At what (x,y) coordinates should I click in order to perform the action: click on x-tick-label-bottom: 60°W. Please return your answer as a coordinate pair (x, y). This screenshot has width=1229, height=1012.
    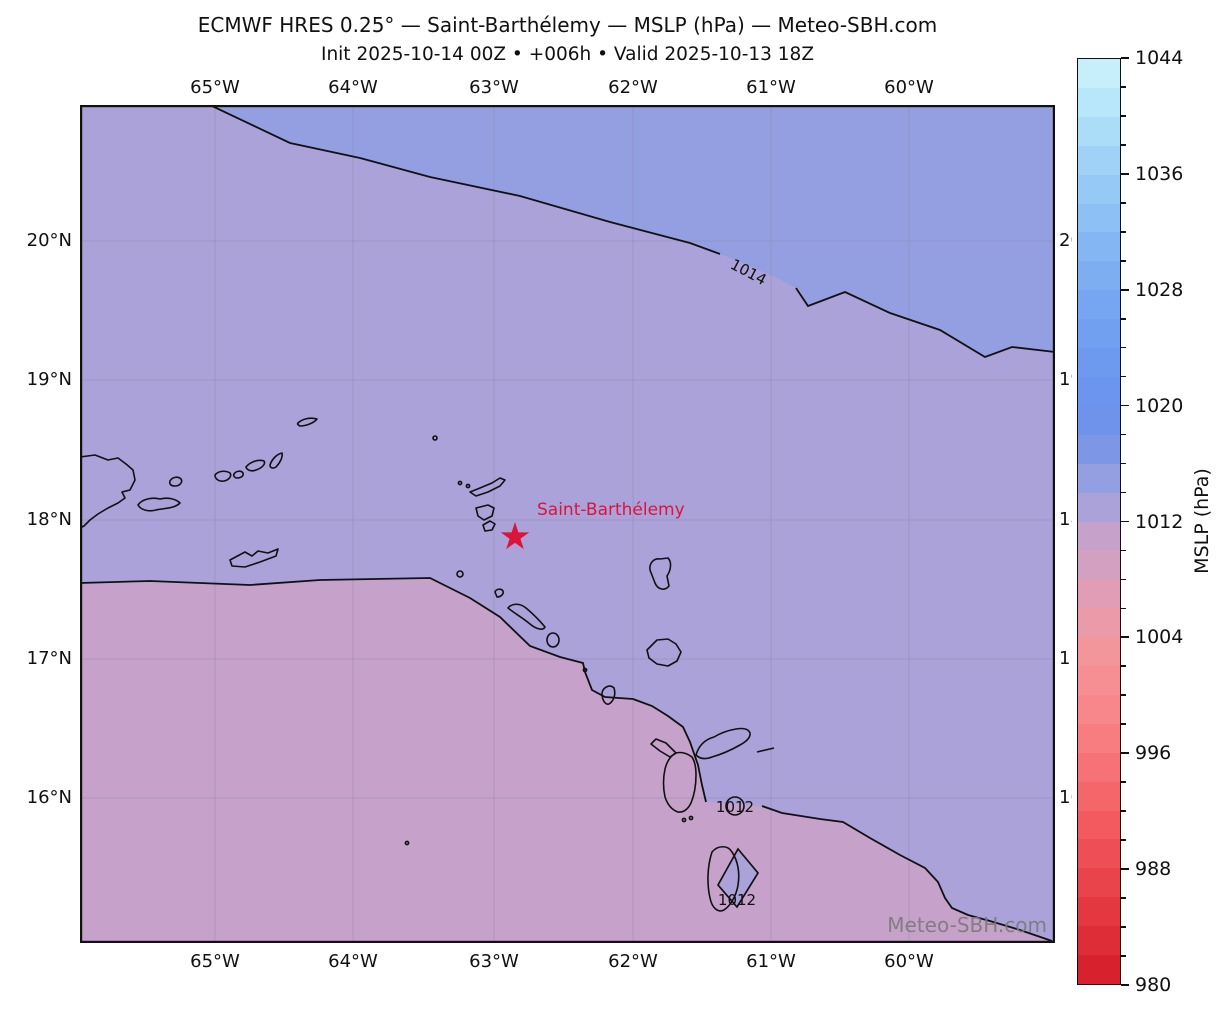
    Looking at the image, I should click on (909, 961).